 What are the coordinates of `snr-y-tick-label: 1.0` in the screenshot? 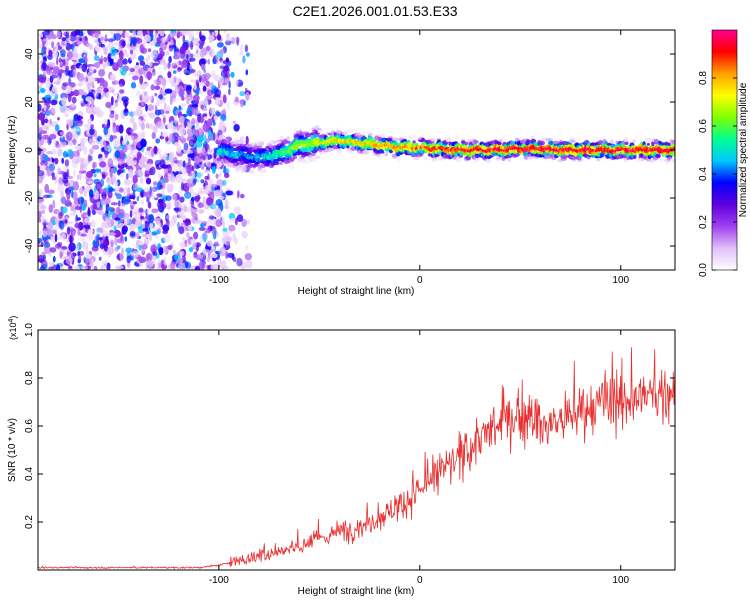 It's located at (29, 330).